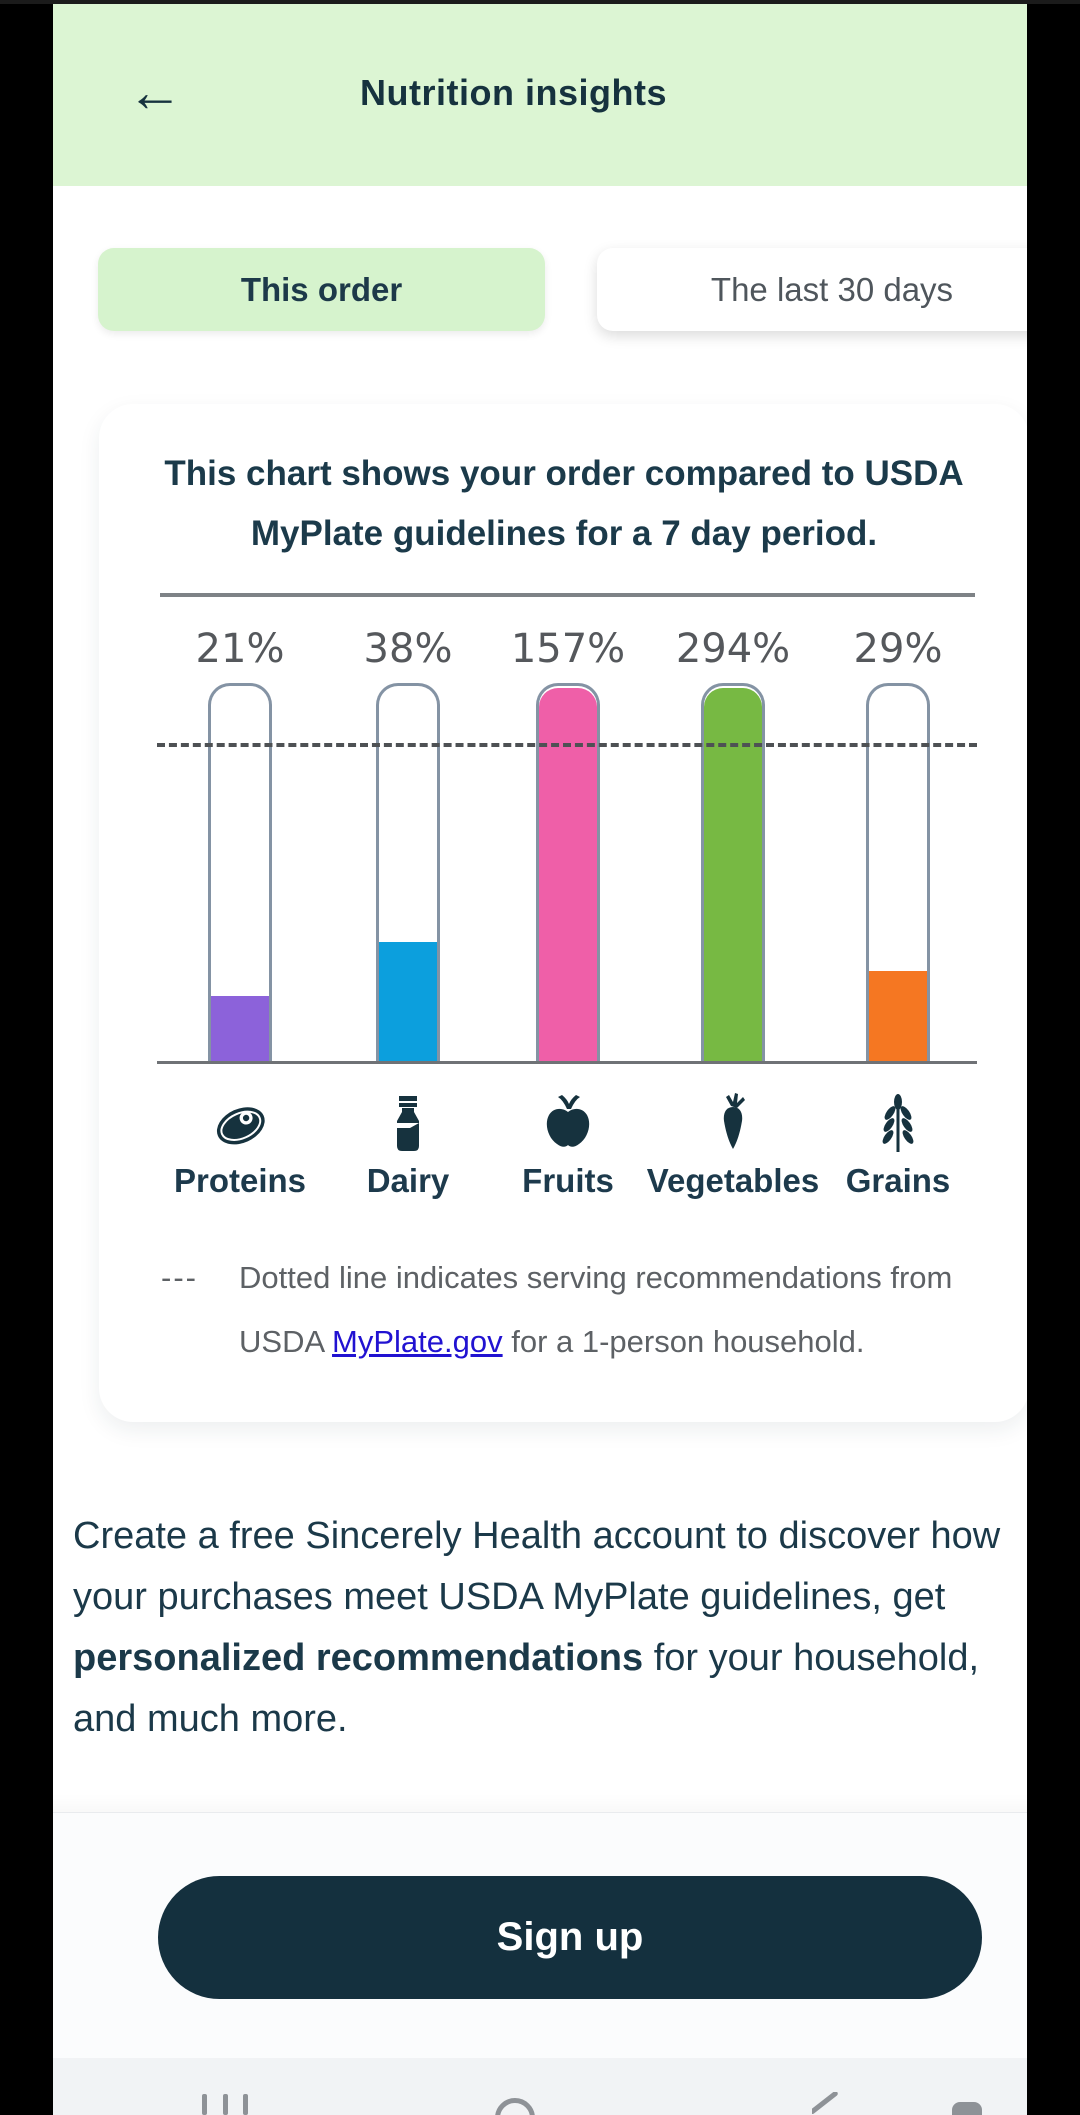 The image size is (1080, 2115). What do you see at coordinates (240, 873) in the screenshot?
I see `bar-tube-proteins` at bounding box center [240, 873].